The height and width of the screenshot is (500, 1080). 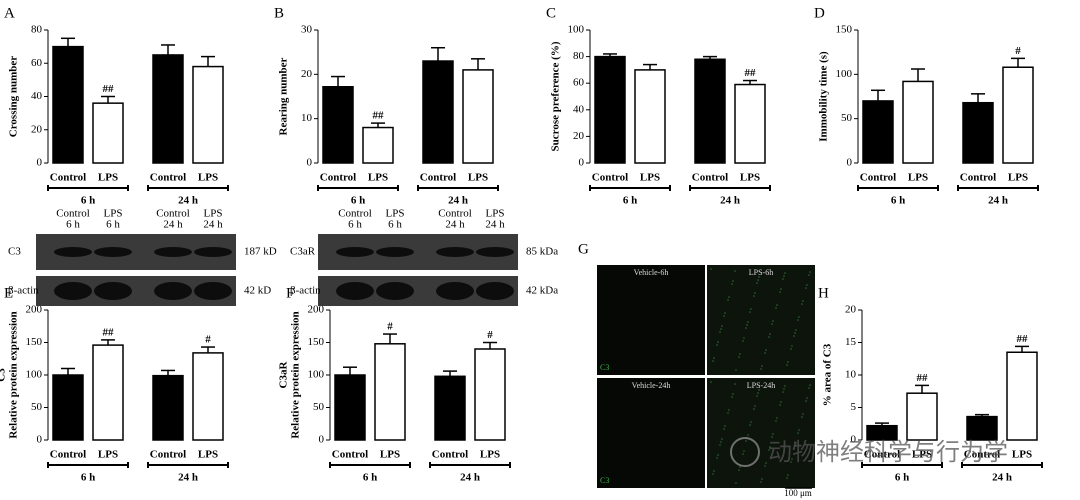 What do you see at coordinates (583, 249) in the screenshot?
I see `panel-letter: G` at bounding box center [583, 249].